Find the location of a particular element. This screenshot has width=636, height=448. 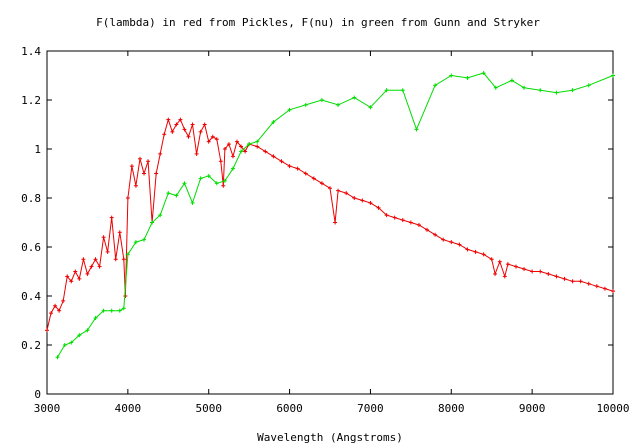

y-tick-label: 0 is located at coordinates (37, 394).